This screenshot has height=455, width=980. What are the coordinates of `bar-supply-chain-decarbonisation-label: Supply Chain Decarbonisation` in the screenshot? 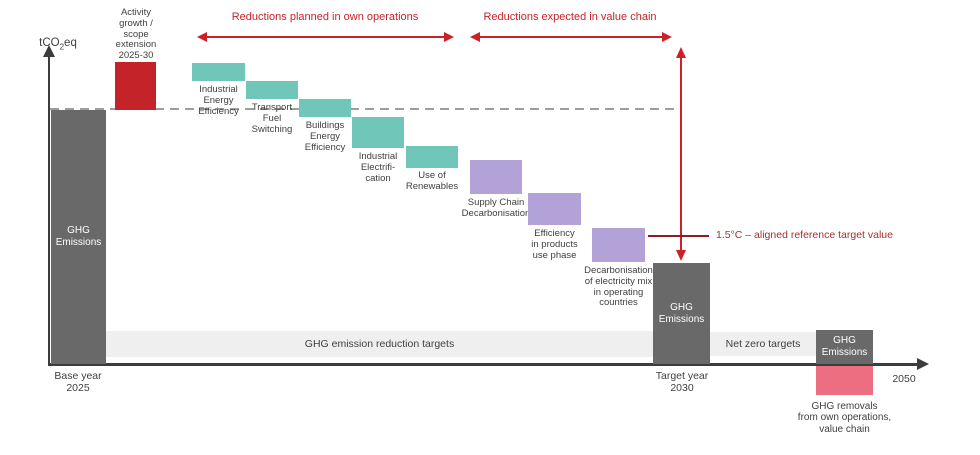 It's located at (496, 208).